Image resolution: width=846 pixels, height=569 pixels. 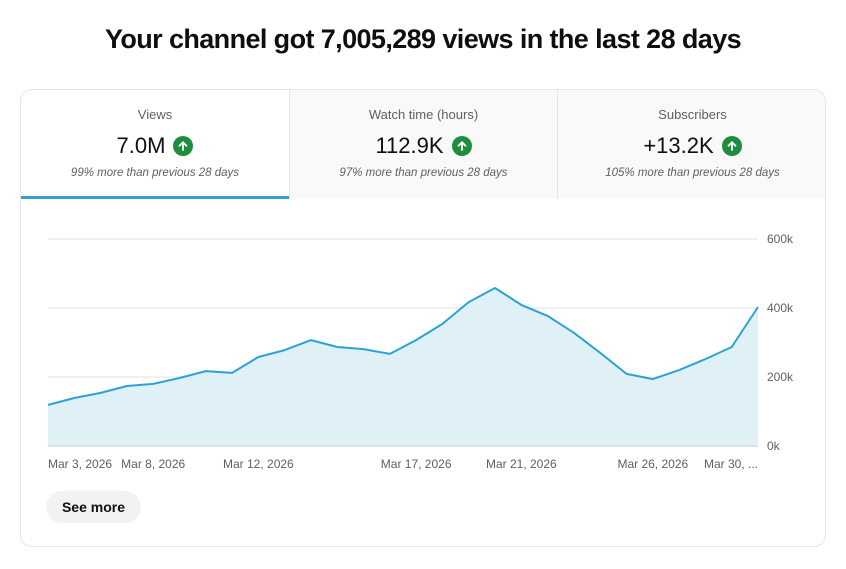 What do you see at coordinates (155, 173) in the screenshot?
I see `tab-comparison: 99% more than previous 28 days` at bounding box center [155, 173].